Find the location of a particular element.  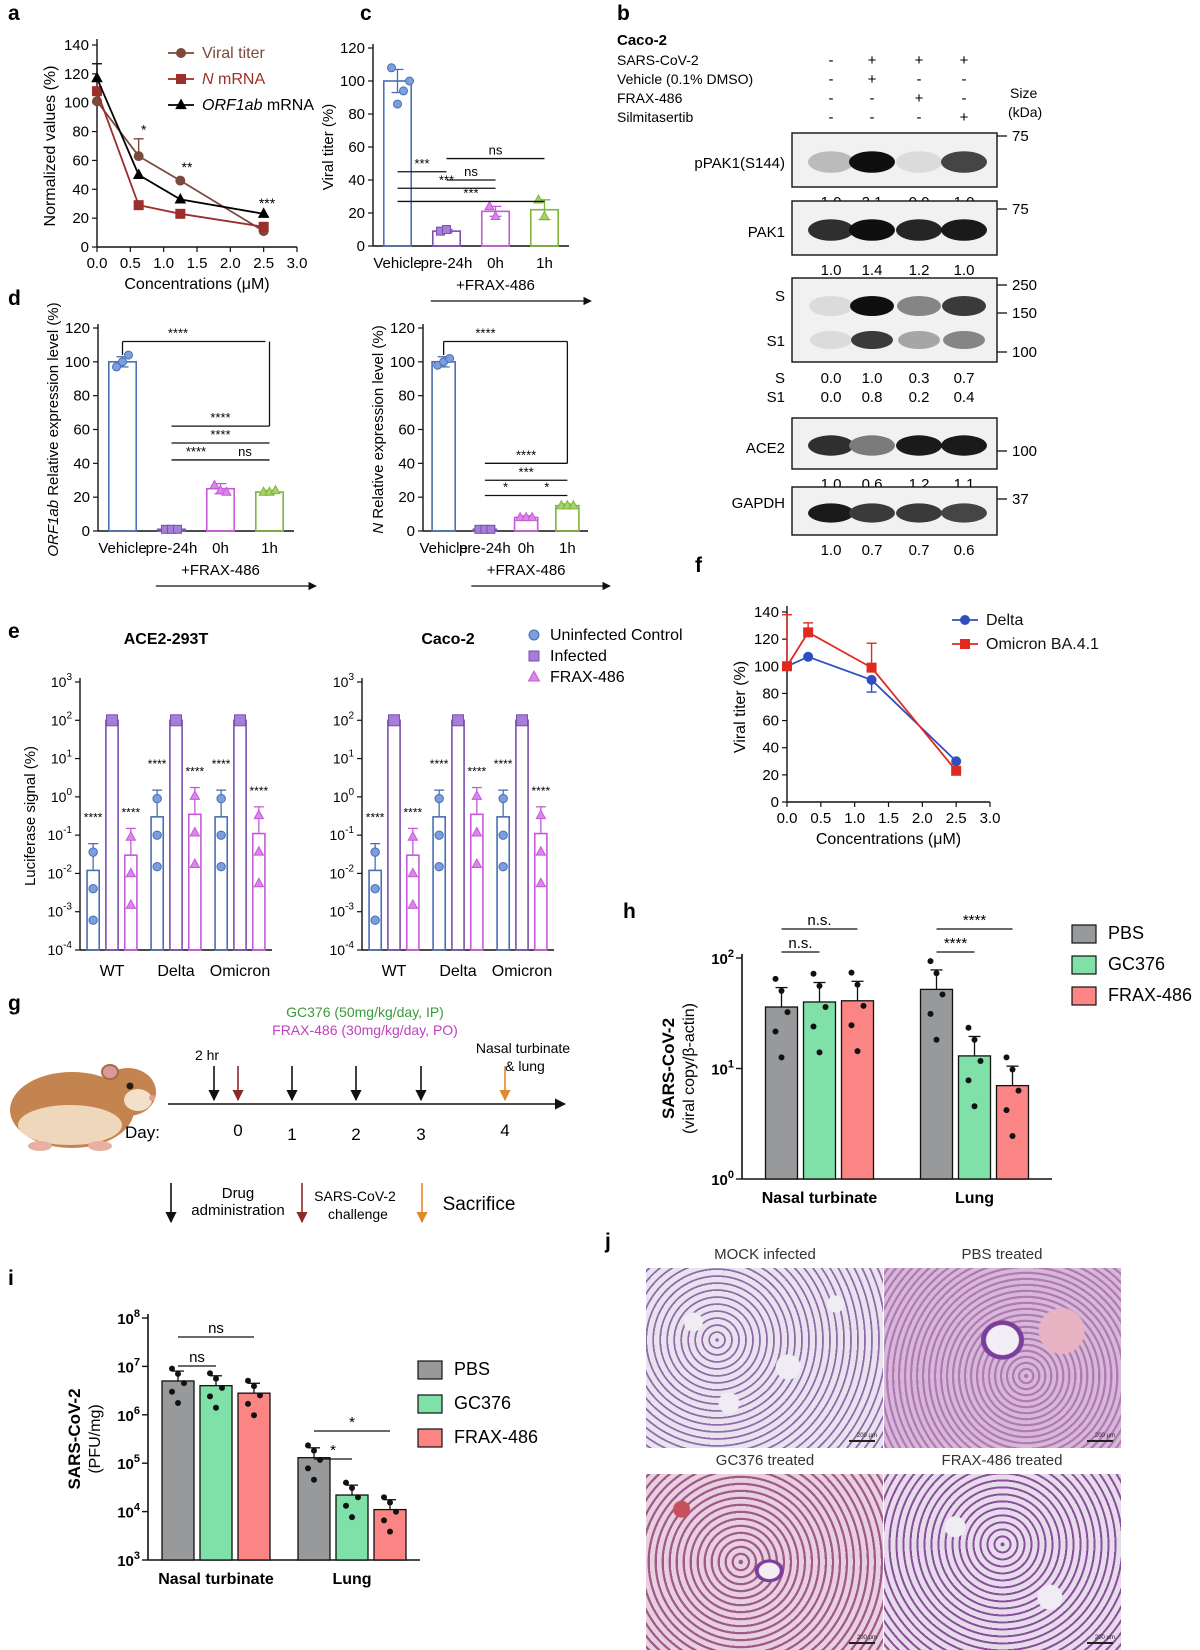

series-line is located at coordinates (180, 146).